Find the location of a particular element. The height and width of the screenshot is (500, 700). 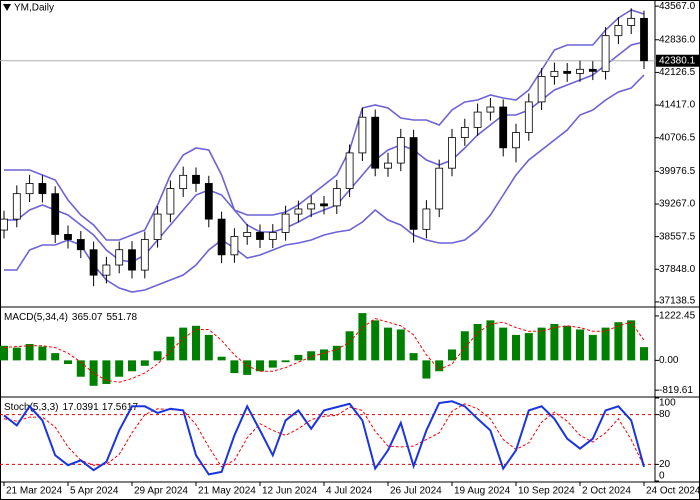

y-tick-label: 43567.0 is located at coordinates (677, 6).